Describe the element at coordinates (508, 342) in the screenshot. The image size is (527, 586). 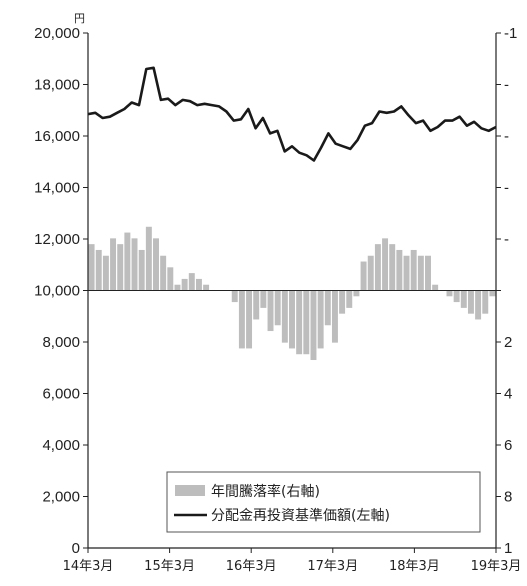
I see `right-tick-label: 2` at that location.